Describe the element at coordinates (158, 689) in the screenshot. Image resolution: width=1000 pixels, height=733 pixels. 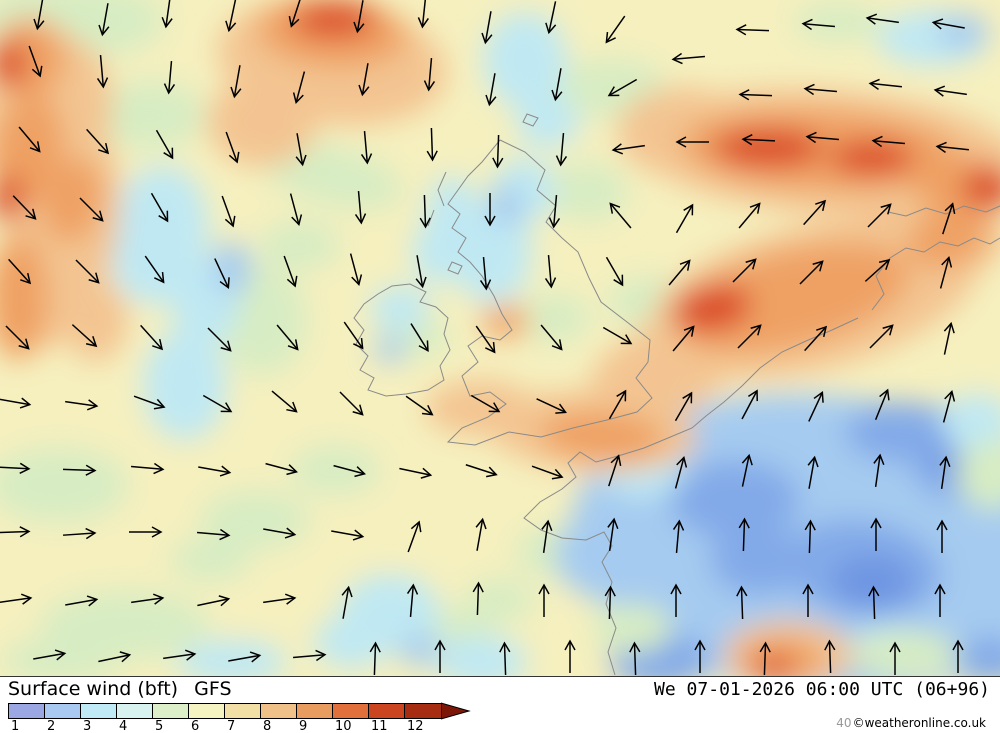
I see `title-unit: (bft)` at that location.